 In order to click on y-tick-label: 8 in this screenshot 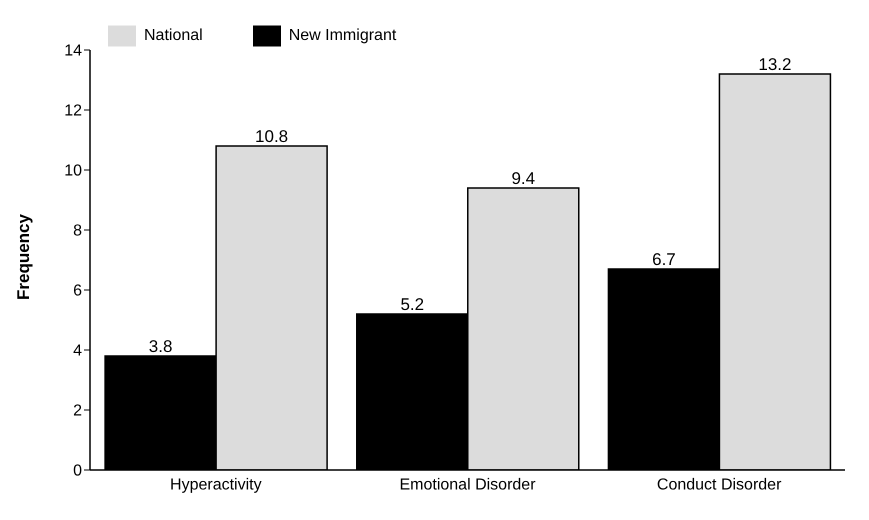, I will do `click(77, 231)`.